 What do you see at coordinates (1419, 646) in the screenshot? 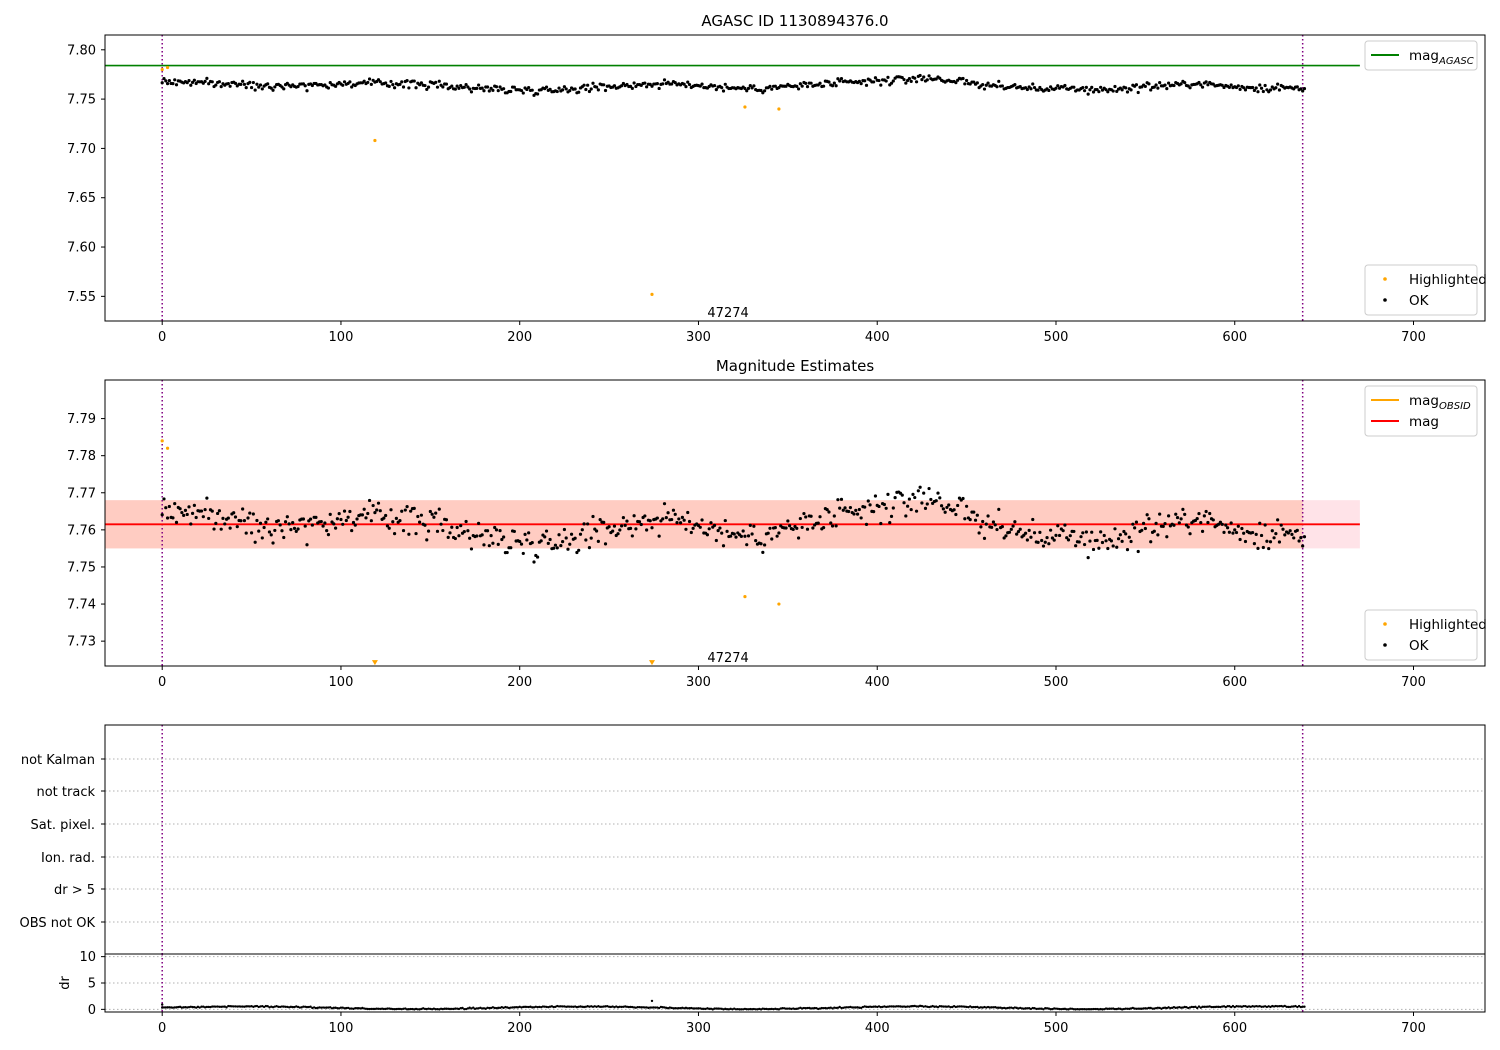
I see `legend-label: OK` at bounding box center [1419, 646].